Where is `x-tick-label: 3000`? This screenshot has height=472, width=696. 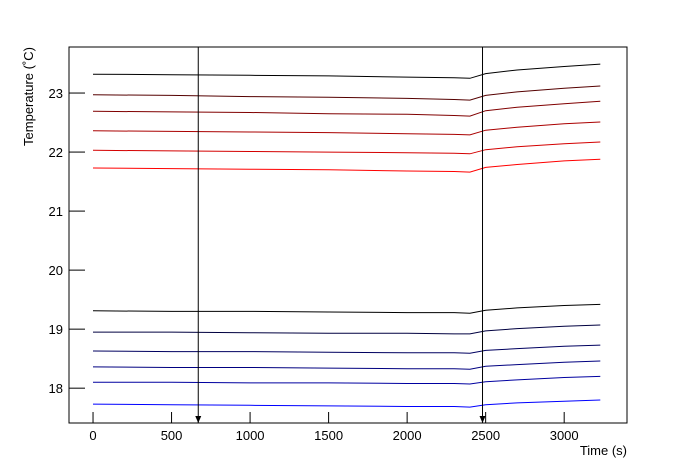 x-tick-label: 3000 is located at coordinates (564, 435).